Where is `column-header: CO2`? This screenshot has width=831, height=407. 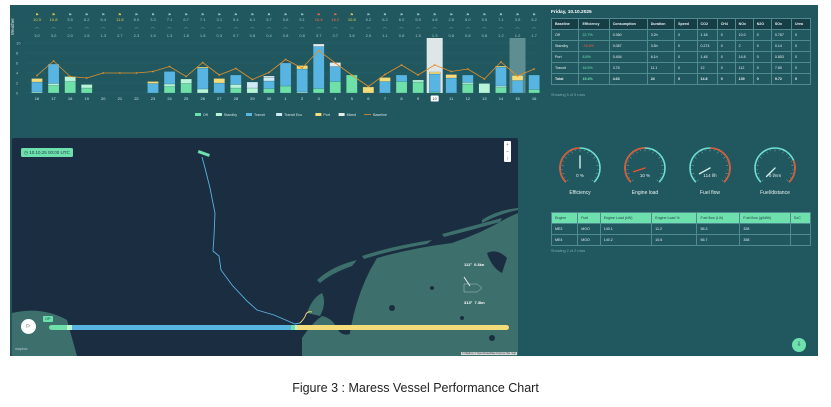
column-header: CO2 is located at coordinates (707, 24).